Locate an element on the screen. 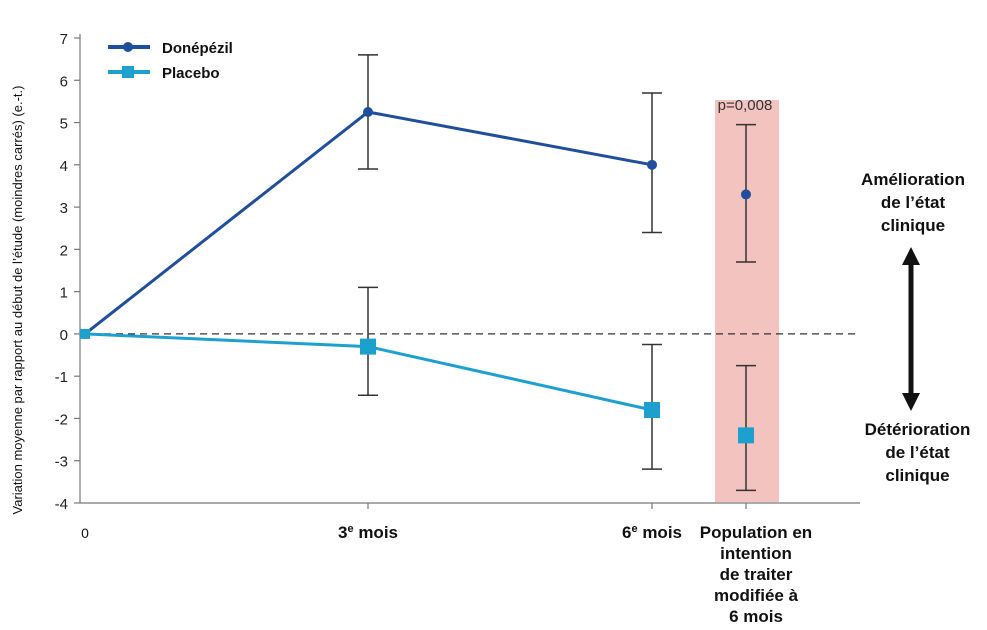  x-tick-label: 0 is located at coordinates (85, 533).